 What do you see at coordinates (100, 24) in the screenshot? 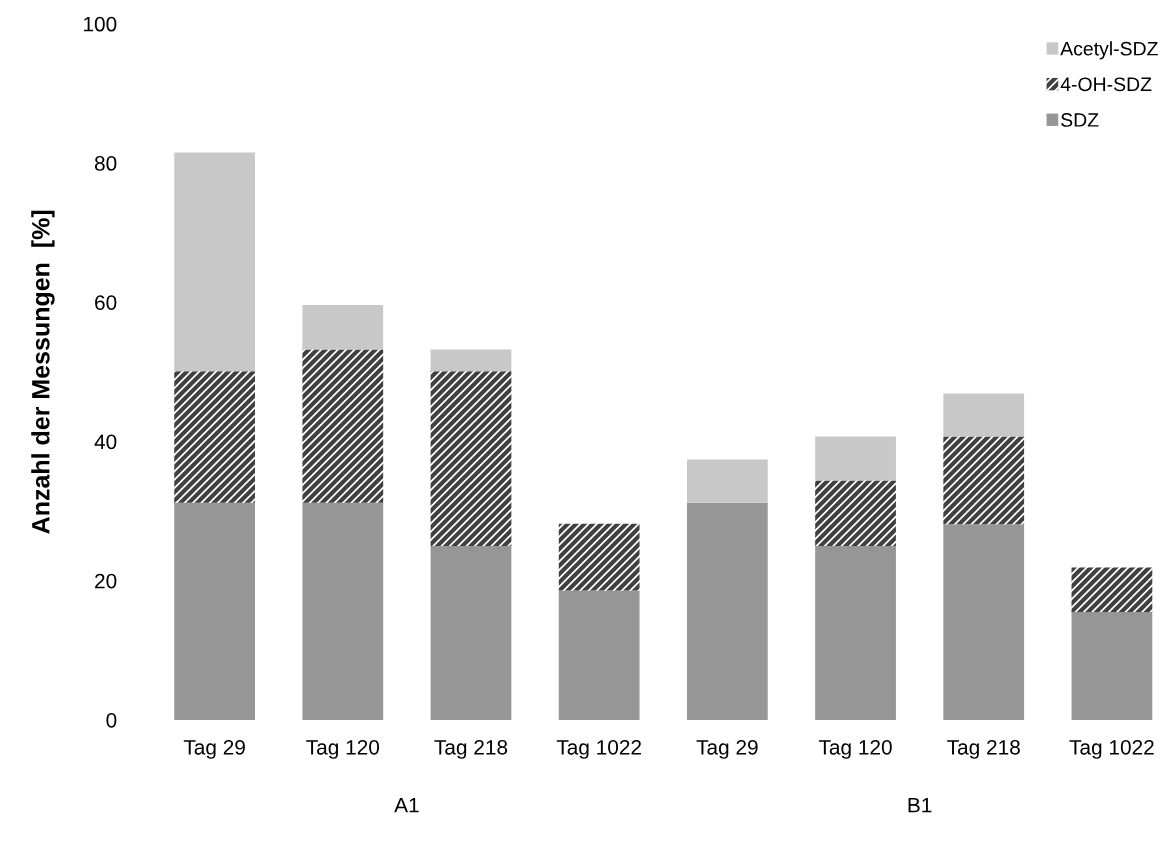
I see `y-tick-label: 100` at bounding box center [100, 24].